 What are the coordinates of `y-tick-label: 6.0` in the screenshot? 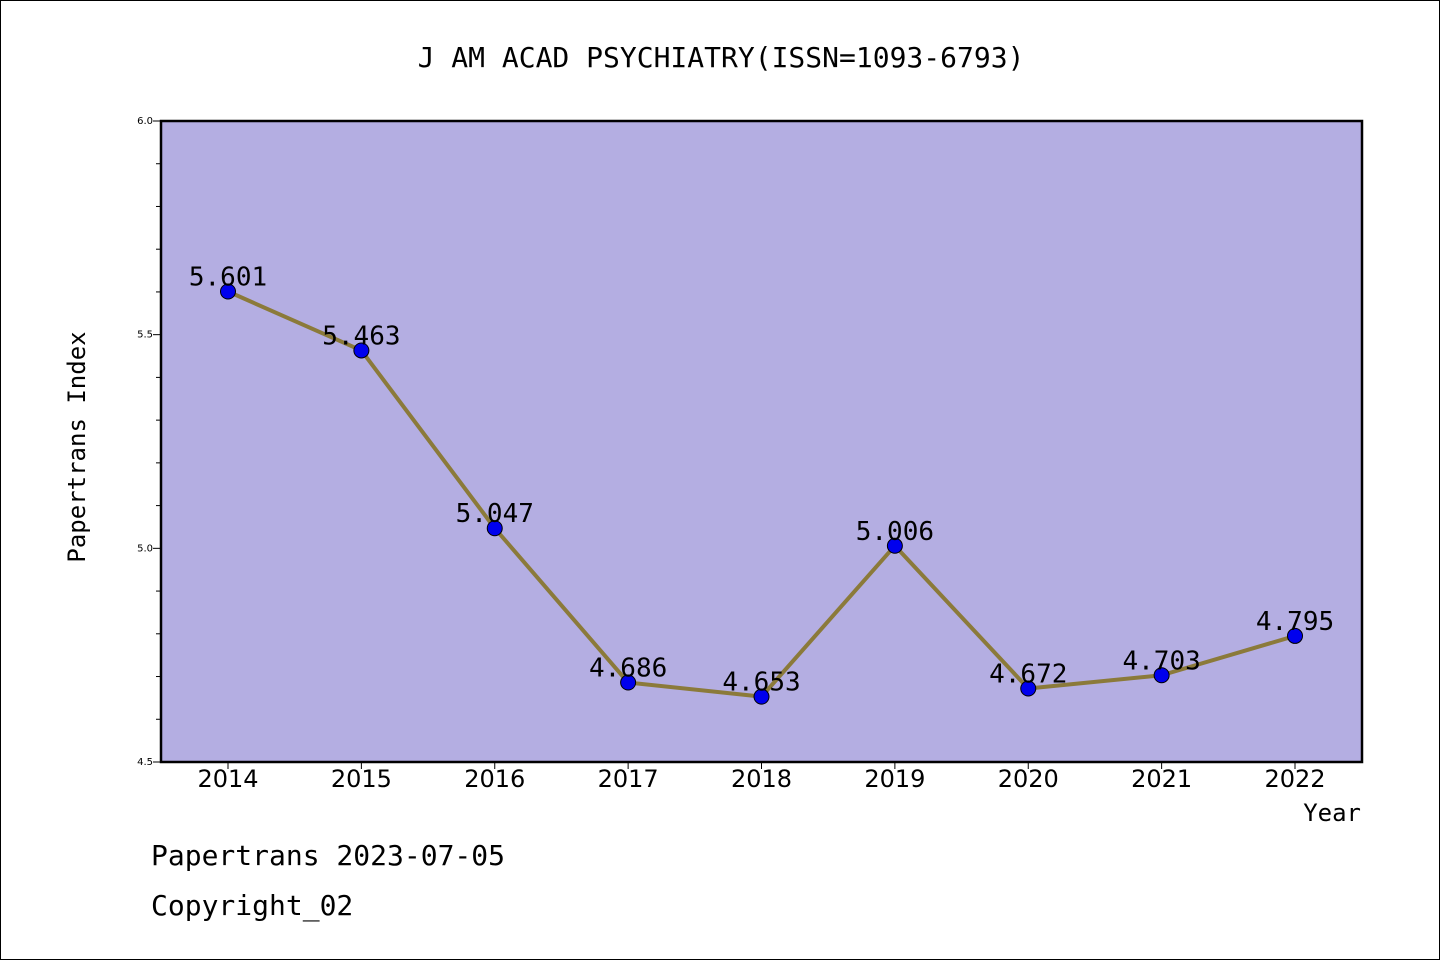 It's located at (145, 121).